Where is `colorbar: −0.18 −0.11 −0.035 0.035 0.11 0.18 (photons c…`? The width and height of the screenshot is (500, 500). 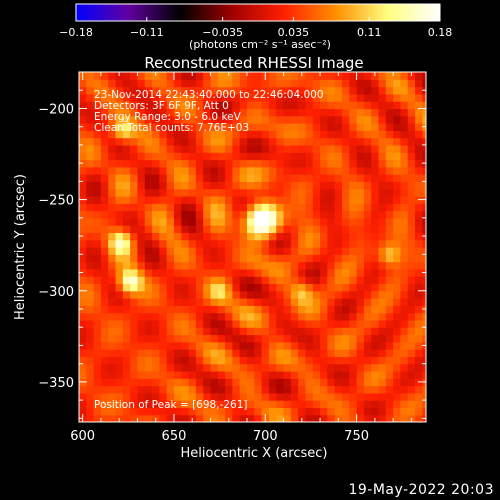 colorbar: −0.18 −0.11 −0.035 0.035 0.11 0.18 (photons c… is located at coordinates (255, 27).